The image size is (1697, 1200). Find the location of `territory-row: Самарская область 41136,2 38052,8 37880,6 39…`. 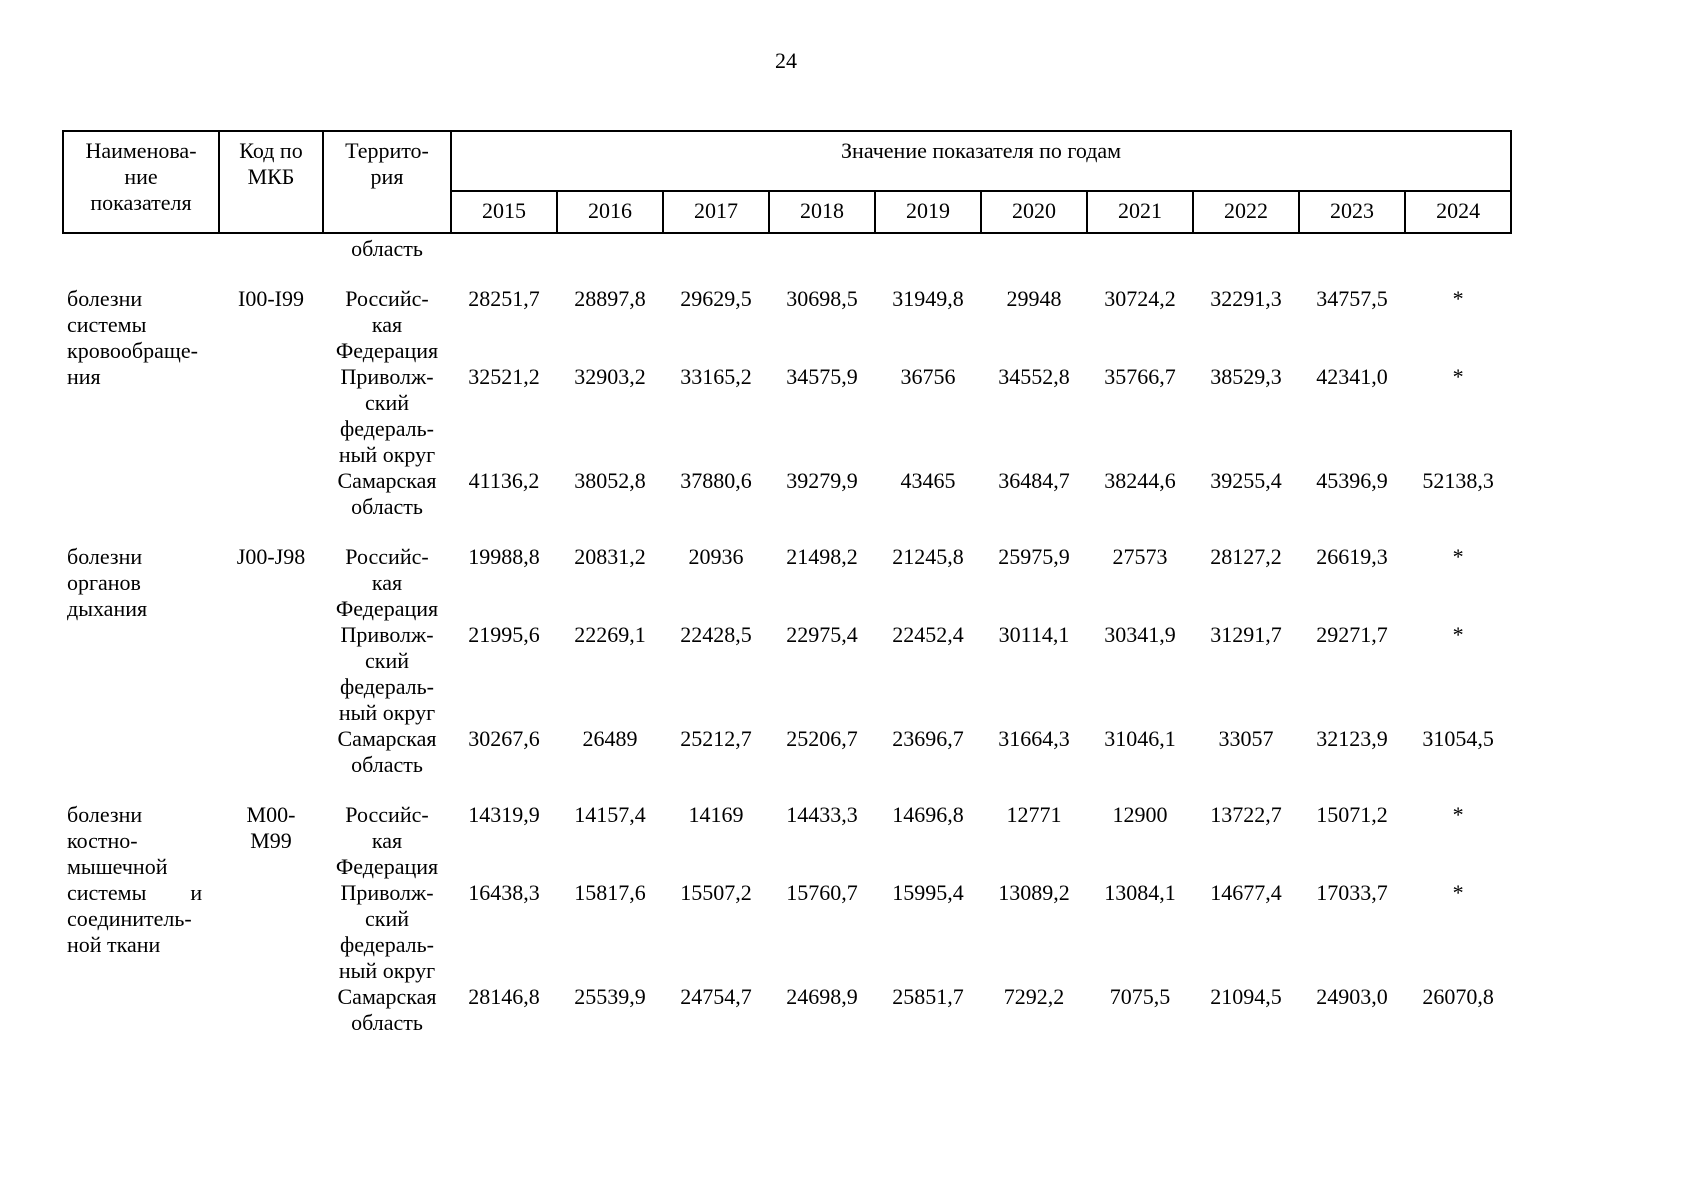

territory-row: Самарская область 41136,2 38052,8 37880,6 39… is located at coordinates (787, 494).